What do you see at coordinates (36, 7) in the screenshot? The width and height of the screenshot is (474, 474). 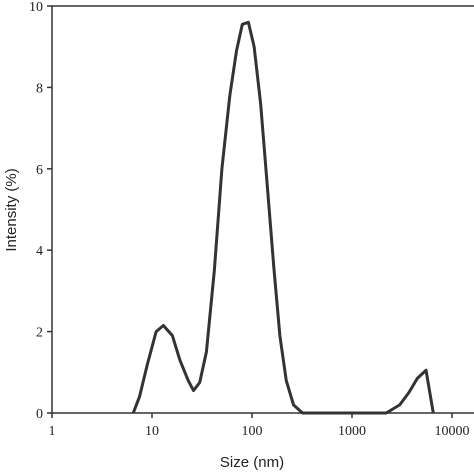 I see `y-tick-label: 10` at bounding box center [36, 7].